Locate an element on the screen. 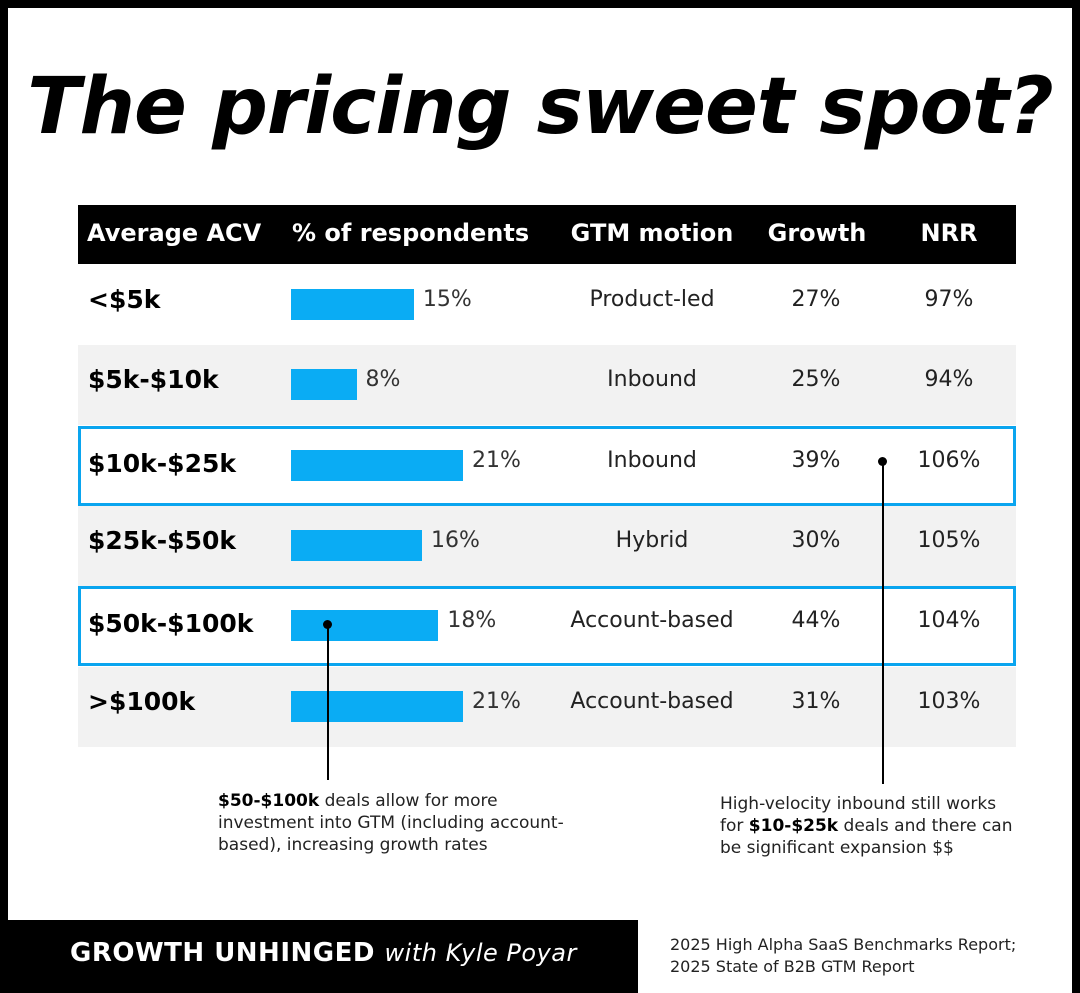 The width and height of the screenshot is (1080, 993). brand-name: GROWTH UNHINGED is located at coordinates (222, 953).